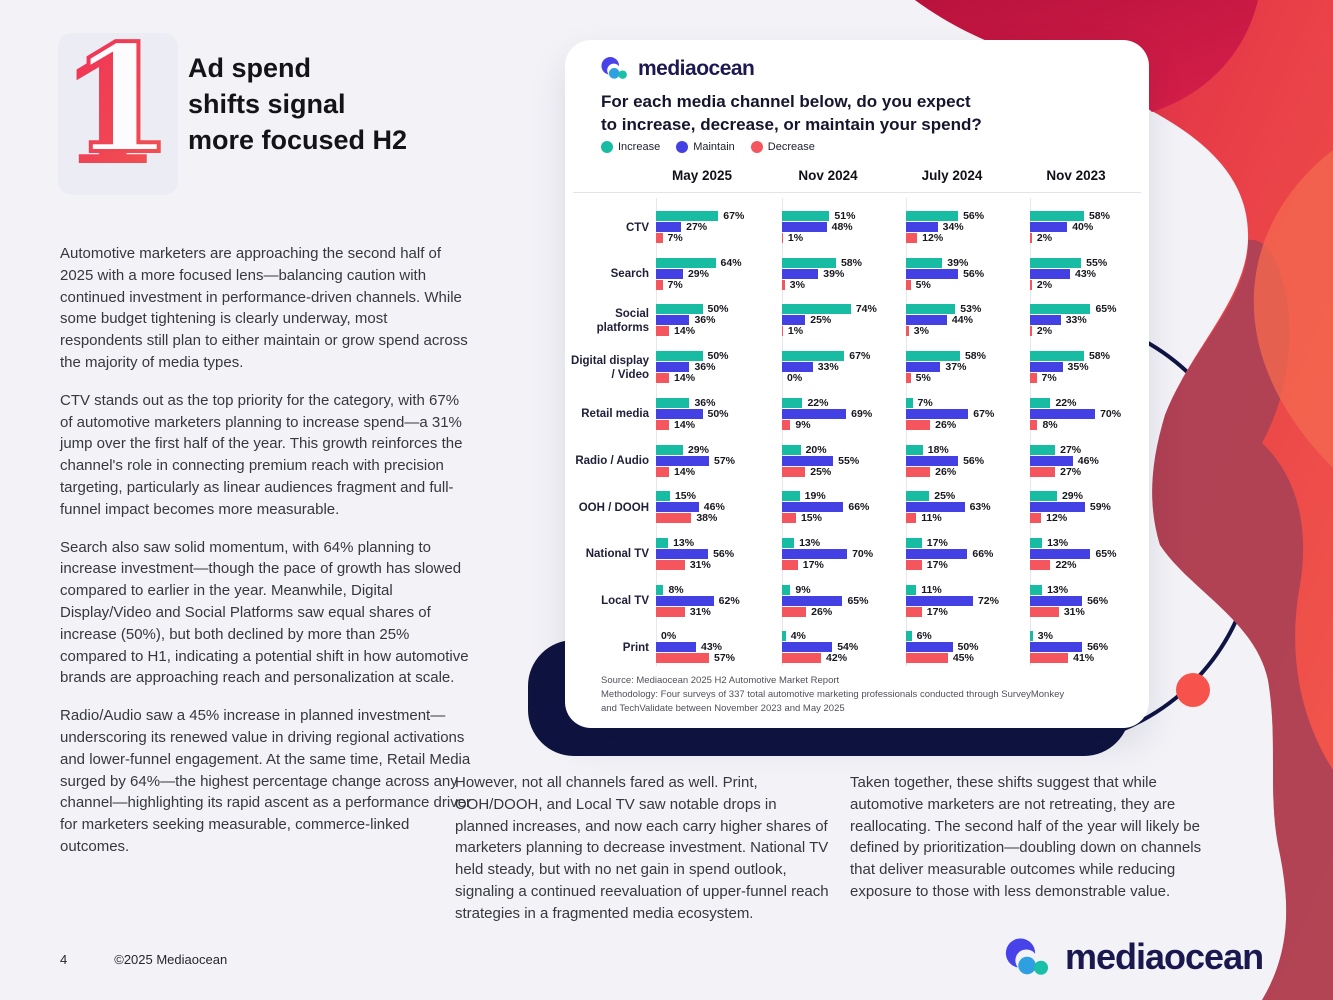 Image resolution: width=1333 pixels, height=1000 pixels. Describe the element at coordinates (851, 262) in the screenshot. I see `bar-value-label: 58%` at that location.